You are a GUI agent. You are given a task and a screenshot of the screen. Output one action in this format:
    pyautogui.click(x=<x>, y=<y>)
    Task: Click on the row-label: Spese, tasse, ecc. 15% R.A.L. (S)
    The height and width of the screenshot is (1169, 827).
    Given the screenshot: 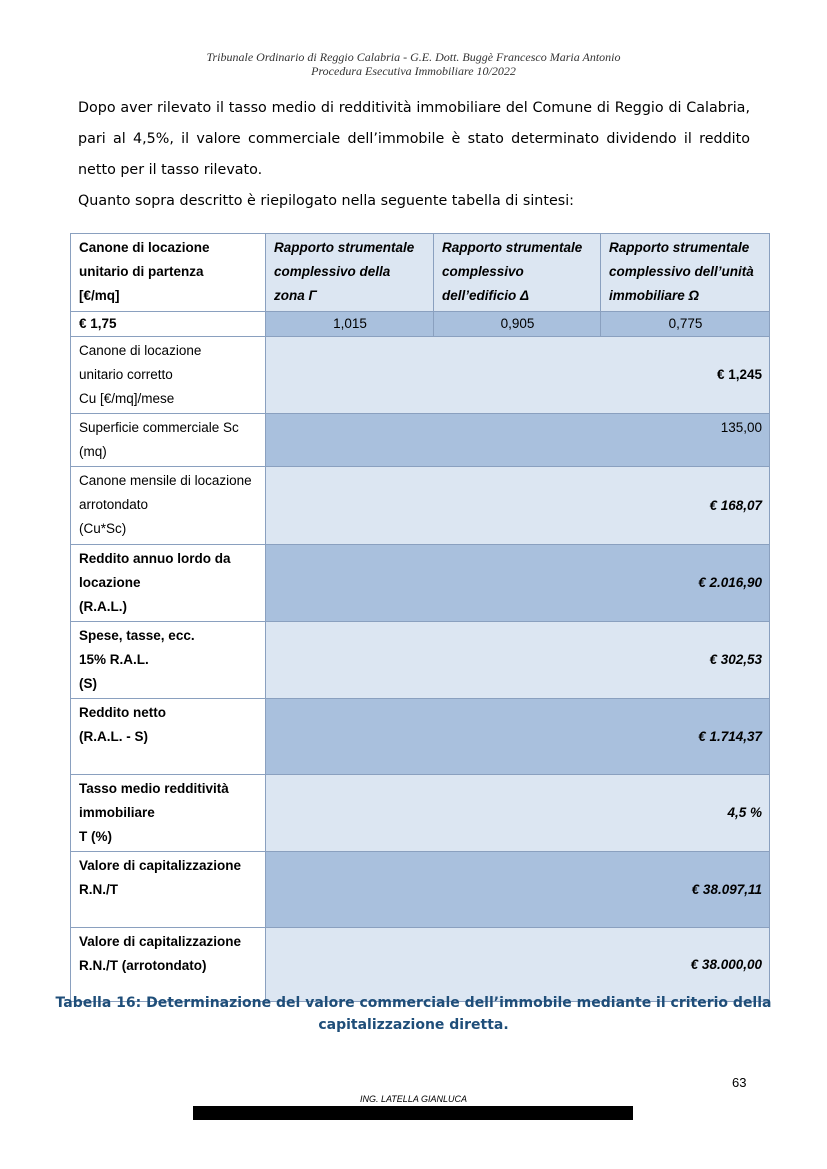 What is the action you would take?
    pyautogui.click(x=168, y=660)
    